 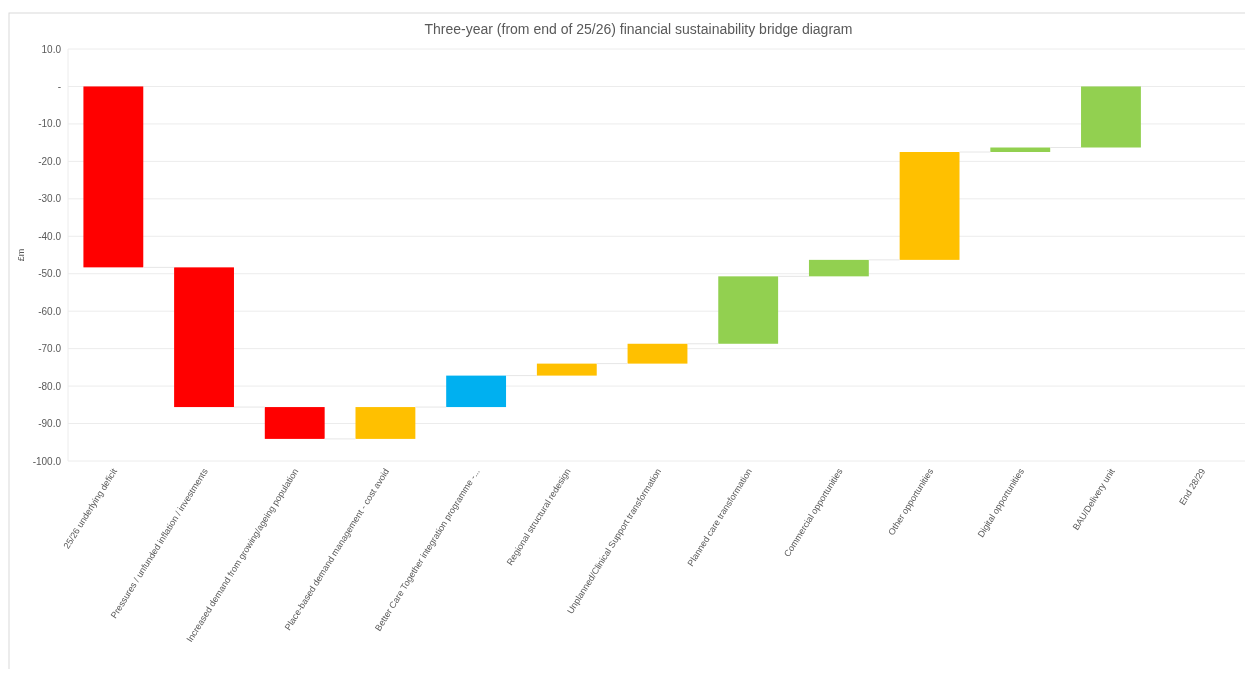 What do you see at coordinates (50, 124) in the screenshot?
I see `y-tick-label: -10.0` at bounding box center [50, 124].